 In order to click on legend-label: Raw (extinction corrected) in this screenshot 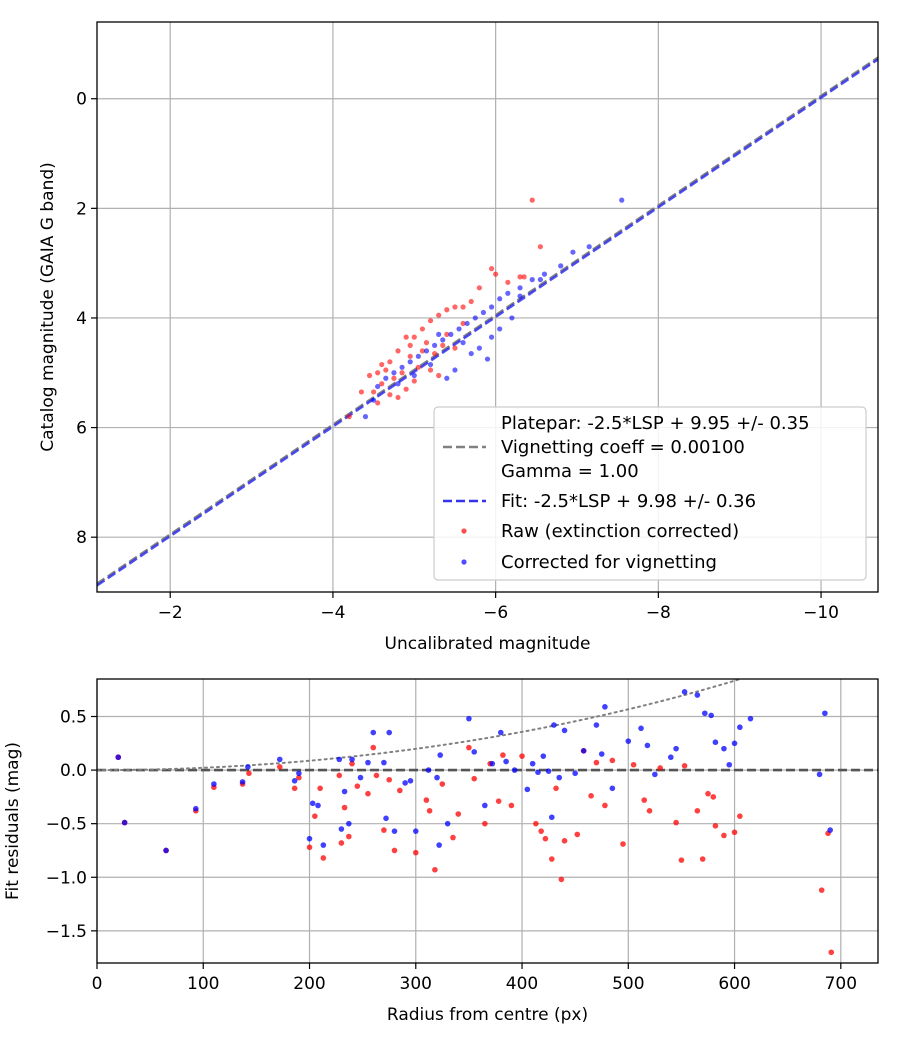, I will do `click(620, 531)`.